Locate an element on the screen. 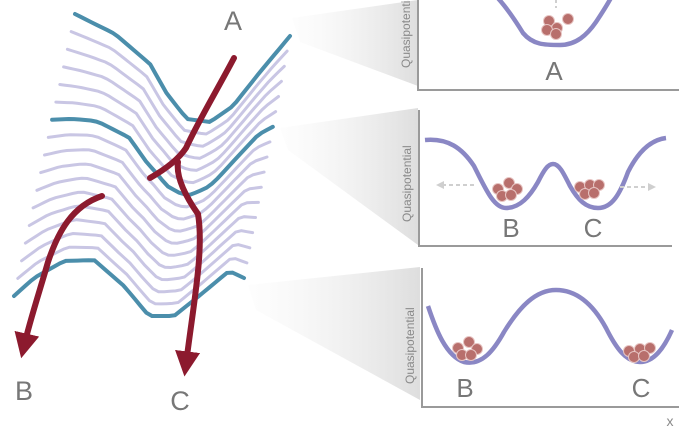 This screenshot has width=679, height=427. panel-bottom-cell-cluster-b is located at coordinates (467, 348).